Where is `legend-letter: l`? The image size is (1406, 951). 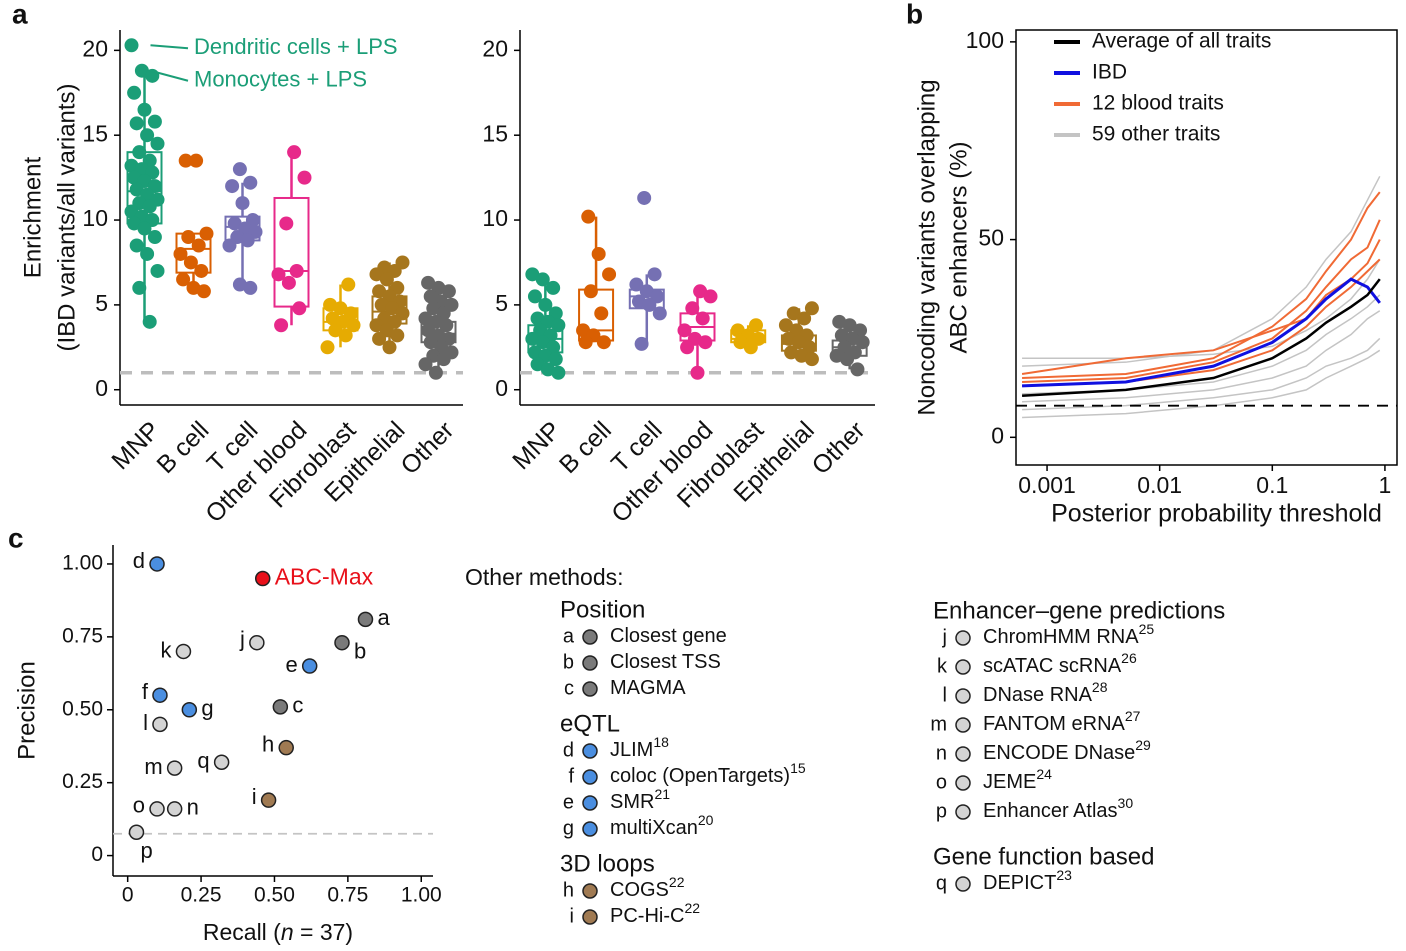
legend-letter: l is located at coordinates (945, 695).